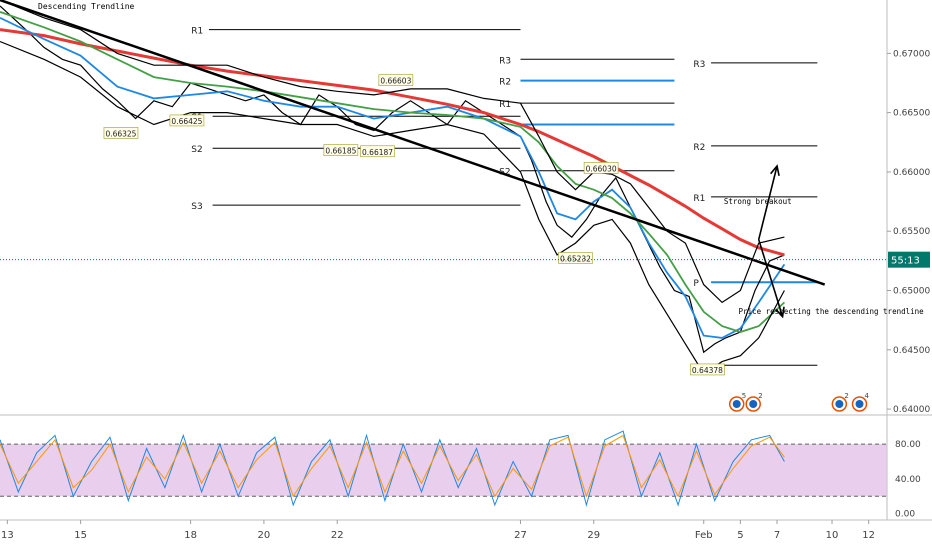 This screenshot has height=554, width=932. Describe the element at coordinates (704, 535) in the screenshot. I see `x-tick-label: Feb` at that location.